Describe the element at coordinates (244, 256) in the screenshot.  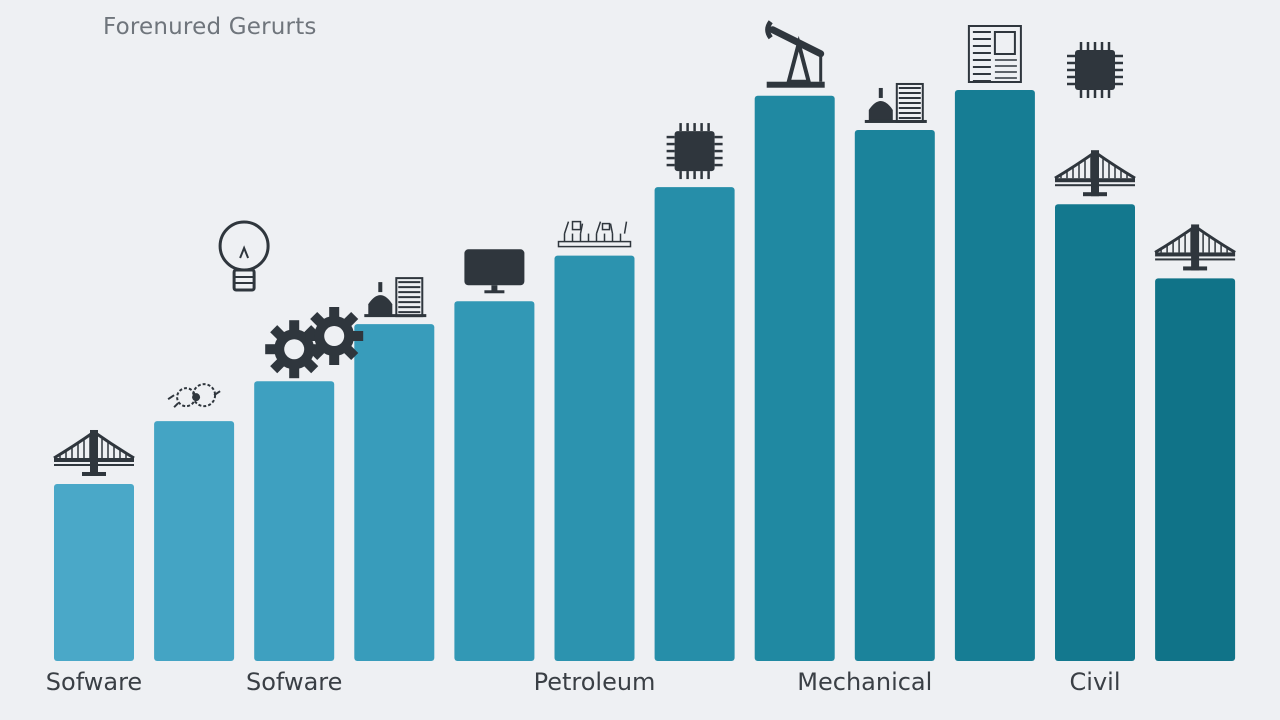
I see `lightbulb-icon` at that location.